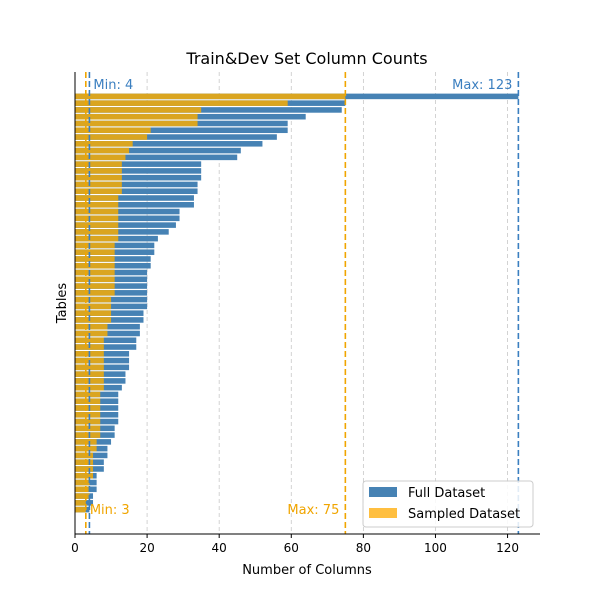  What do you see at coordinates (219, 548) in the screenshot?
I see `x-tick-label-40: 40` at bounding box center [219, 548].